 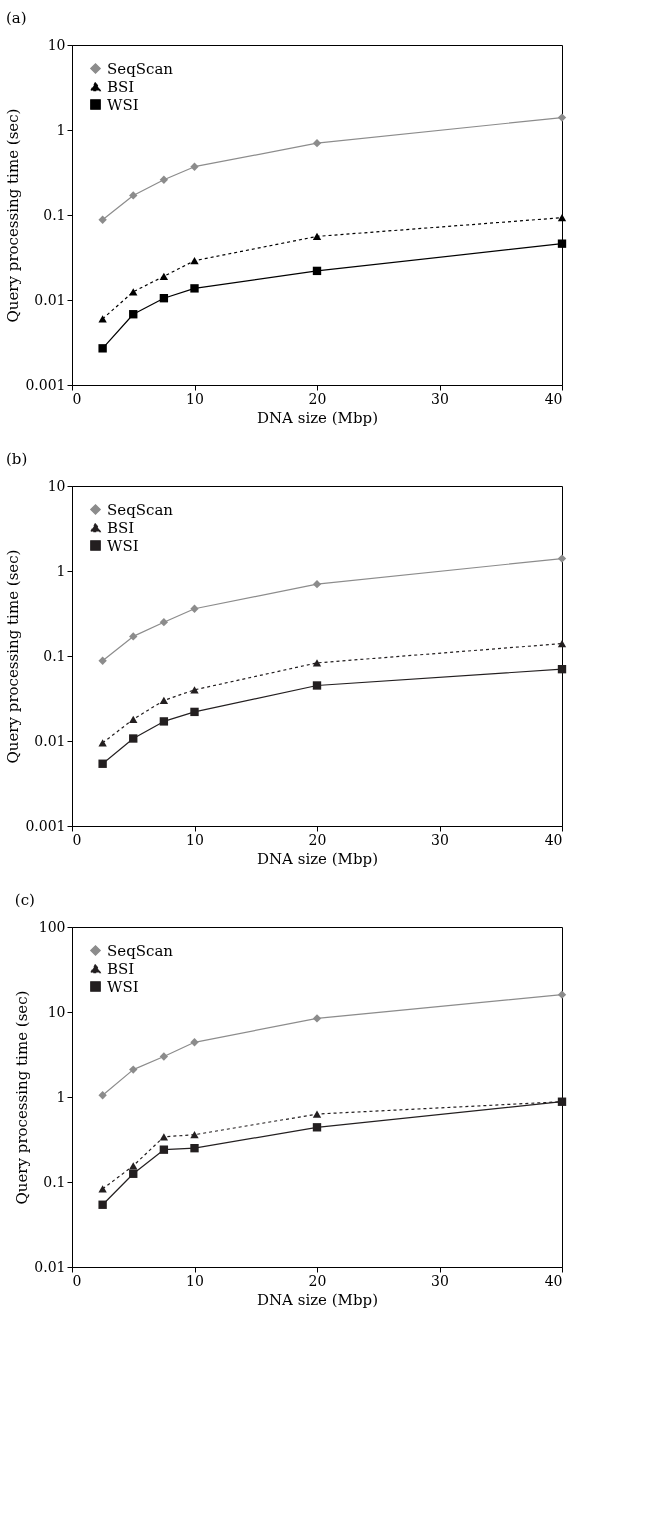 I want to click on chart-title: (b), so click(x=16, y=459).